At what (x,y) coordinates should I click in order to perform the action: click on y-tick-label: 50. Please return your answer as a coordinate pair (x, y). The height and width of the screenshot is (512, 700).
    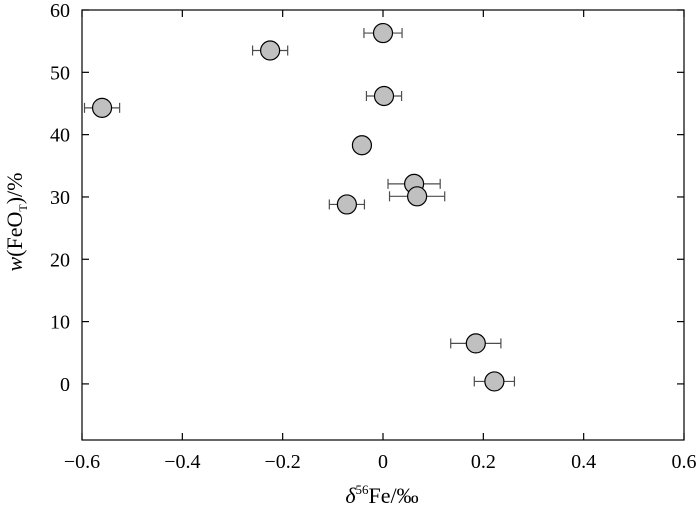
    Looking at the image, I should click on (60, 73).